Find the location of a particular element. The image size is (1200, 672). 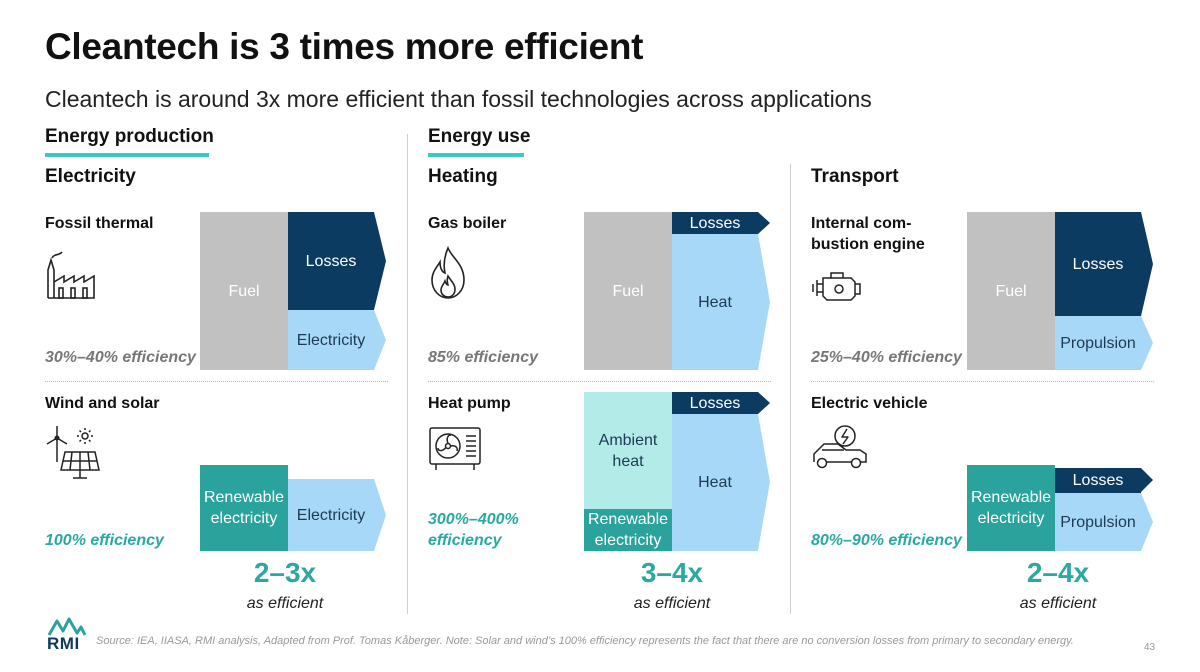

heat-pump-losses-arrow is located at coordinates (764, 403).